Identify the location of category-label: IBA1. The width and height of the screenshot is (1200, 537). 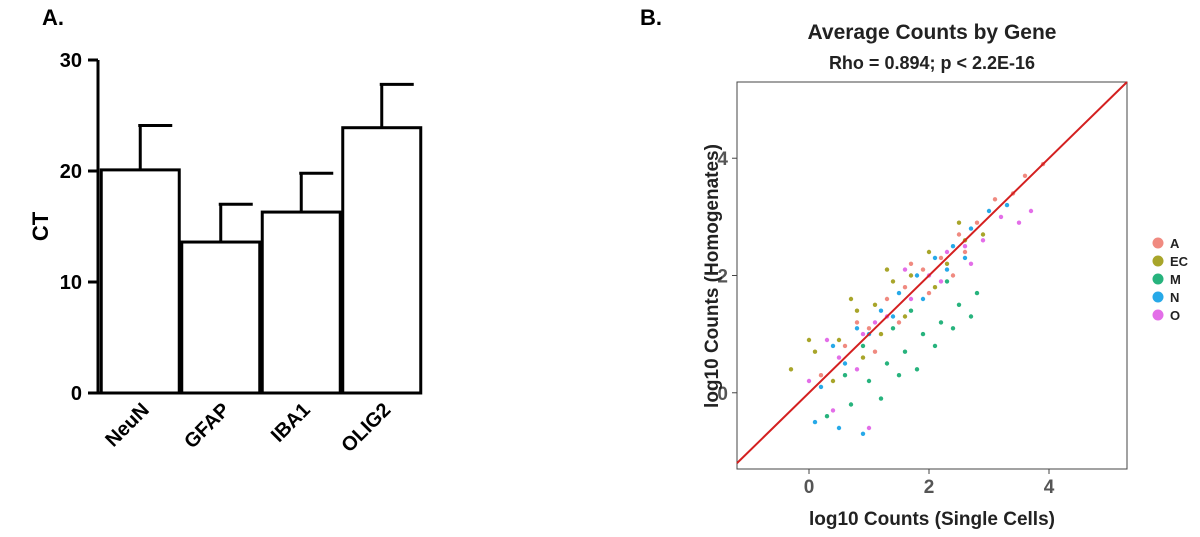
(291, 423).